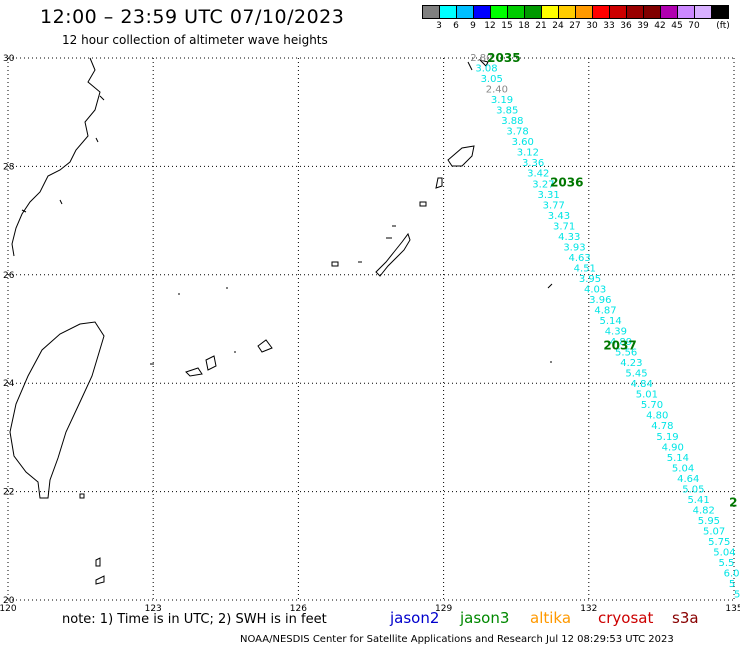 This screenshot has height=650, width=740. Describe the element at coordinates (732, 584) in the screenshot. I see `swh-value: 5` at that location.